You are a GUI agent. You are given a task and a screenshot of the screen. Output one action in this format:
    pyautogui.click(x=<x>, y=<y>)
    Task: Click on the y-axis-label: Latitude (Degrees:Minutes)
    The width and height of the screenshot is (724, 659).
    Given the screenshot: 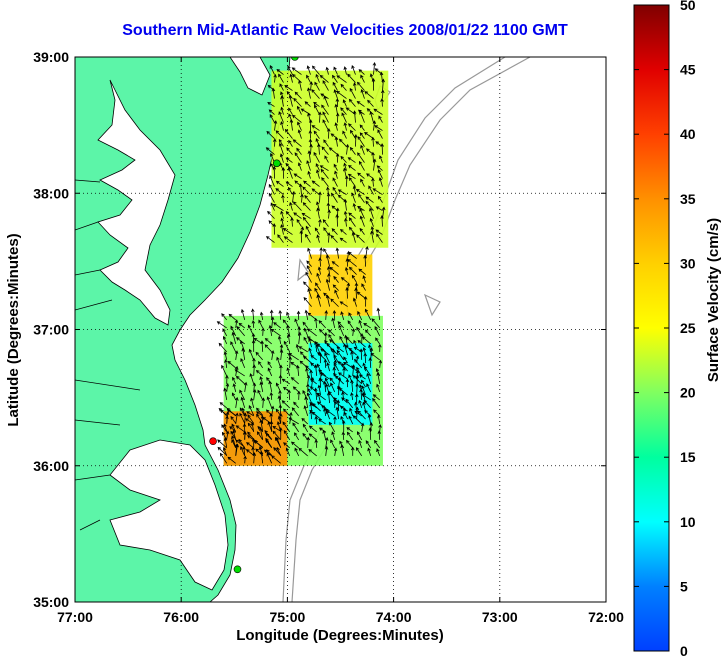 What is the action you would take?
    pyautogui.click(x=13, y=329)
    